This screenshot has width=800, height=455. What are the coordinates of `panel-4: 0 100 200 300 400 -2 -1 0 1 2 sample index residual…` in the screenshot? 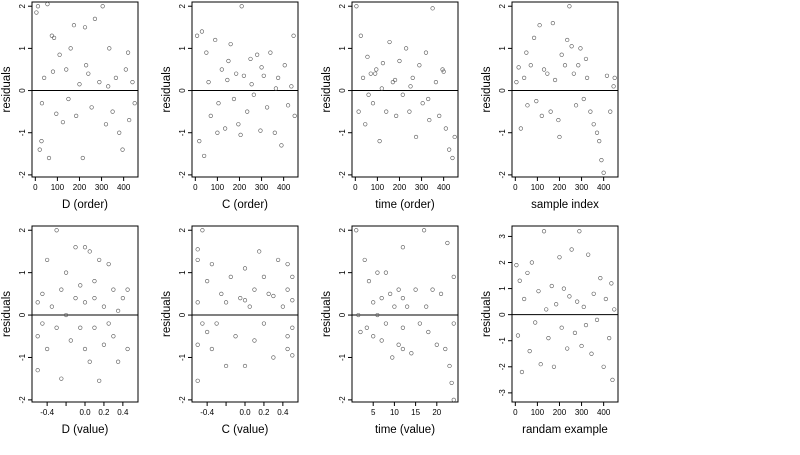 It's located at (550, 106).